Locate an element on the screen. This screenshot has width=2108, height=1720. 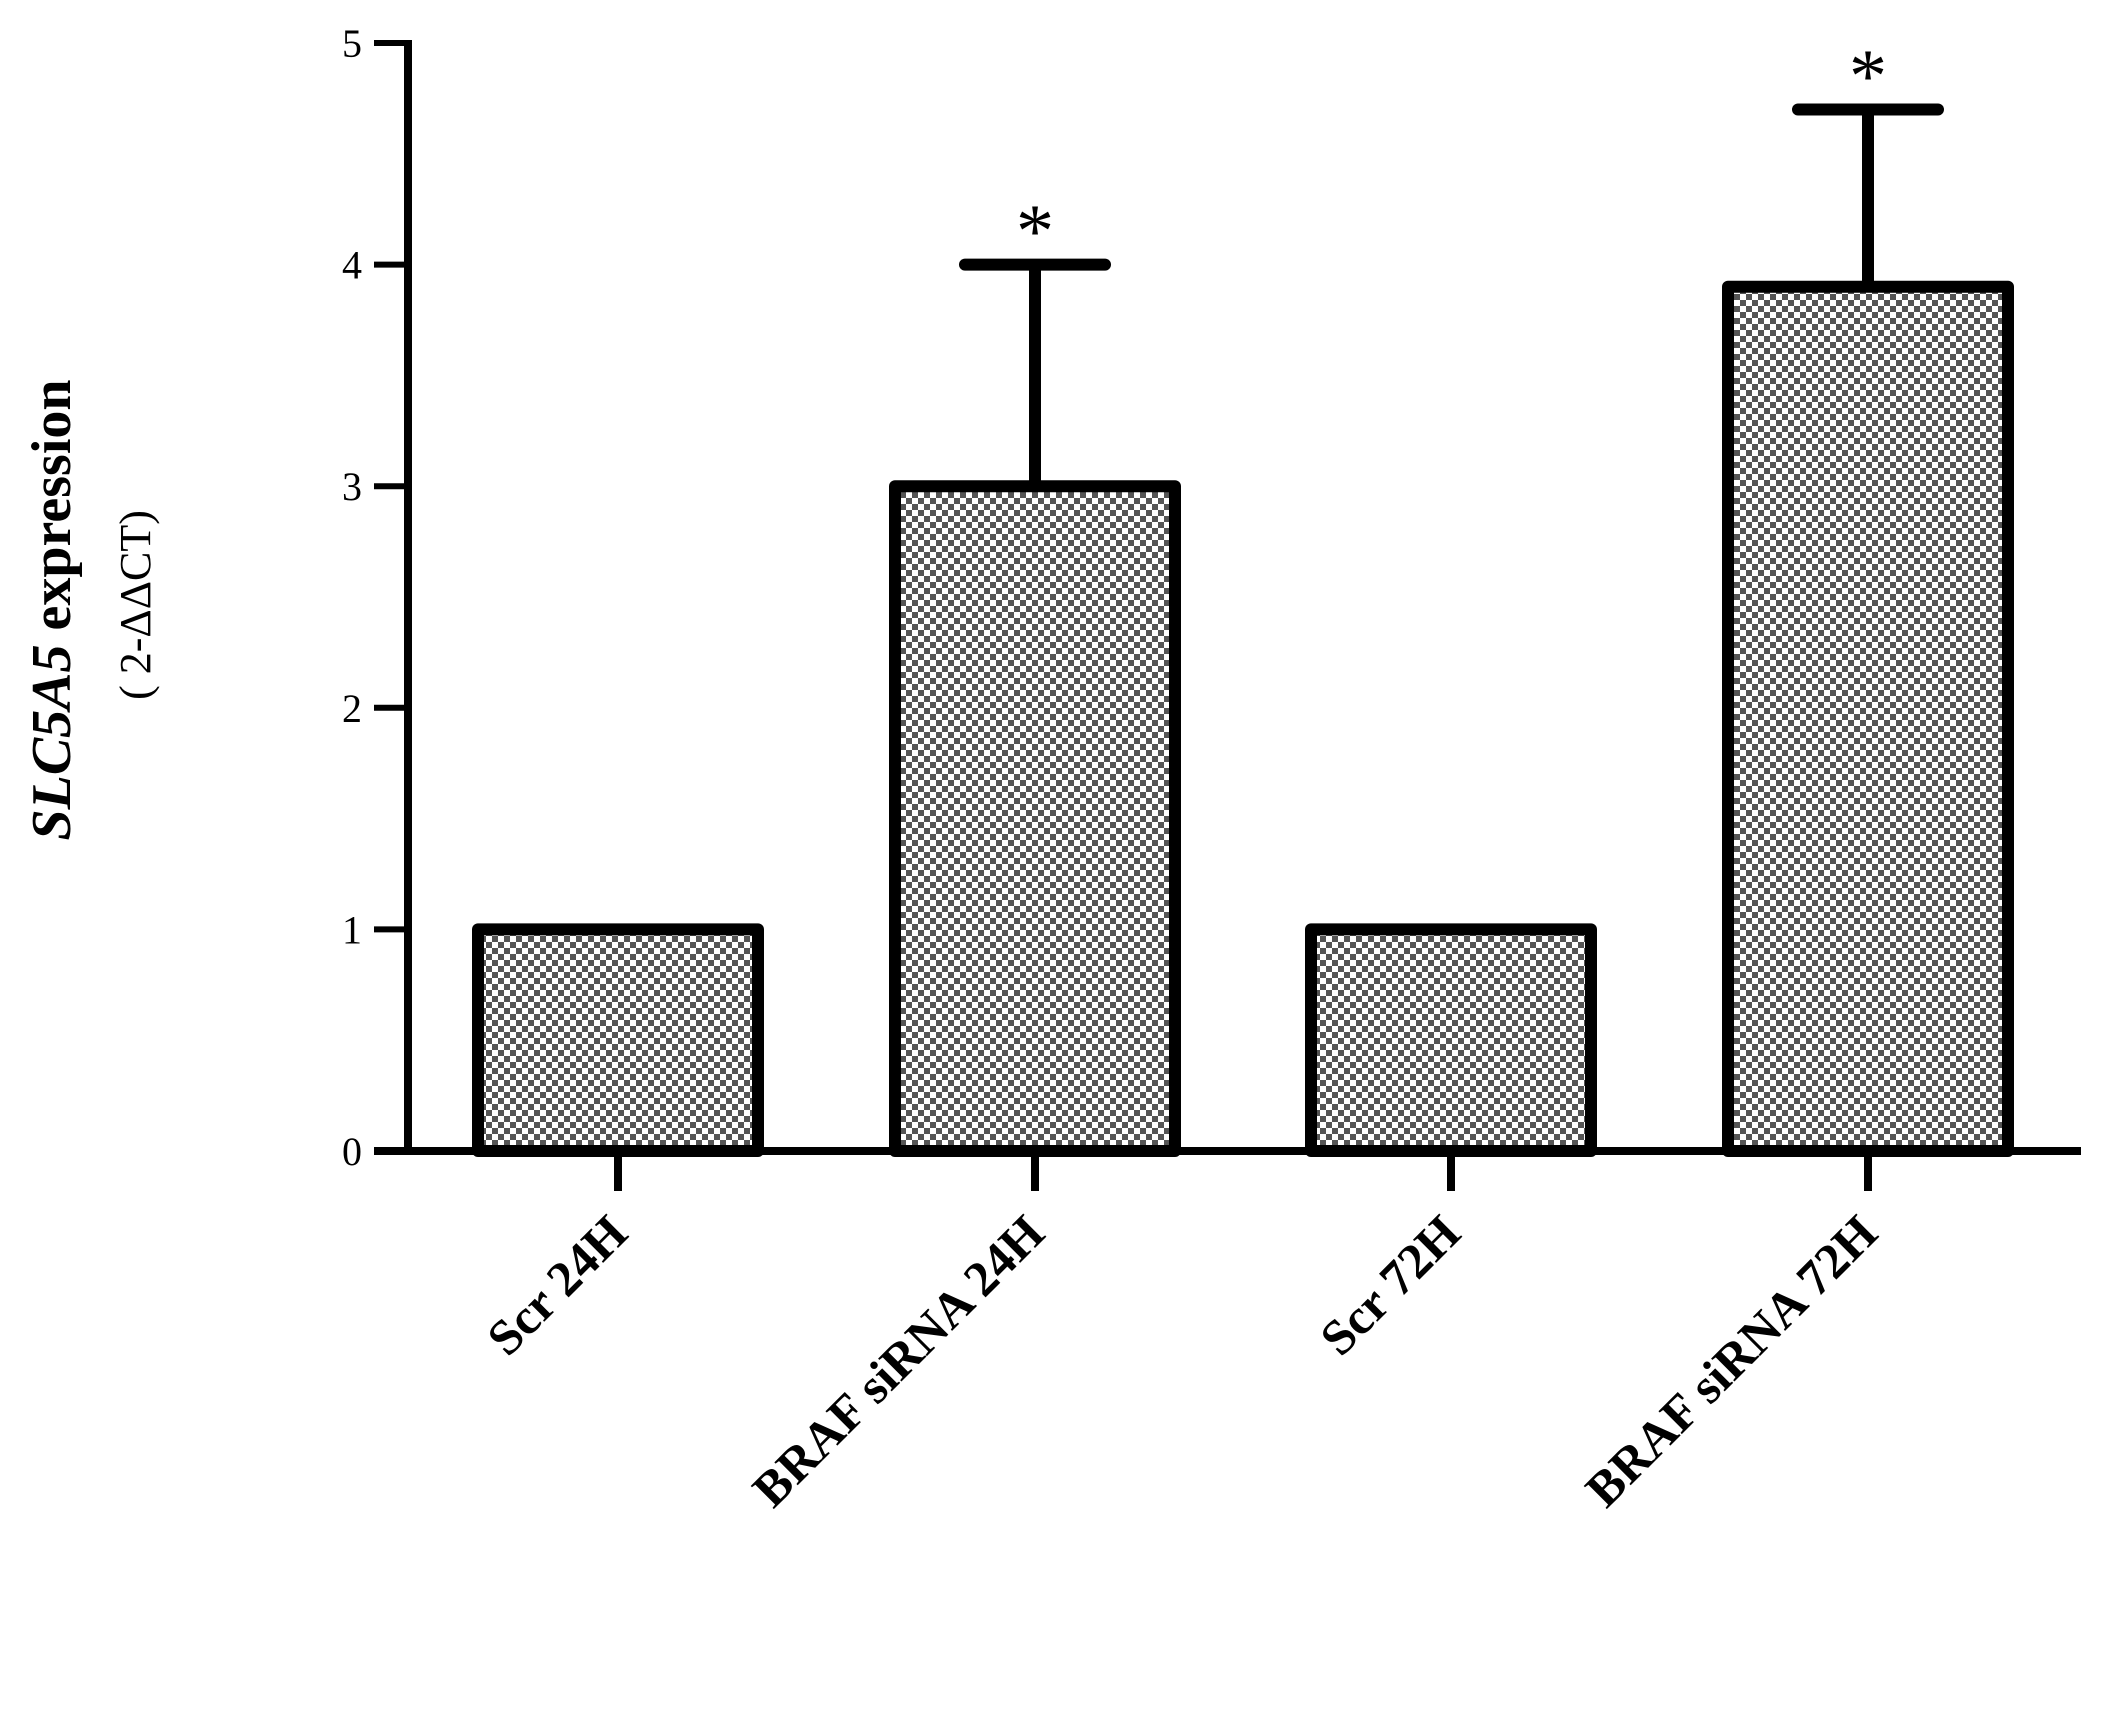
significance-markers: ** is located at coordinates (1451, 153).